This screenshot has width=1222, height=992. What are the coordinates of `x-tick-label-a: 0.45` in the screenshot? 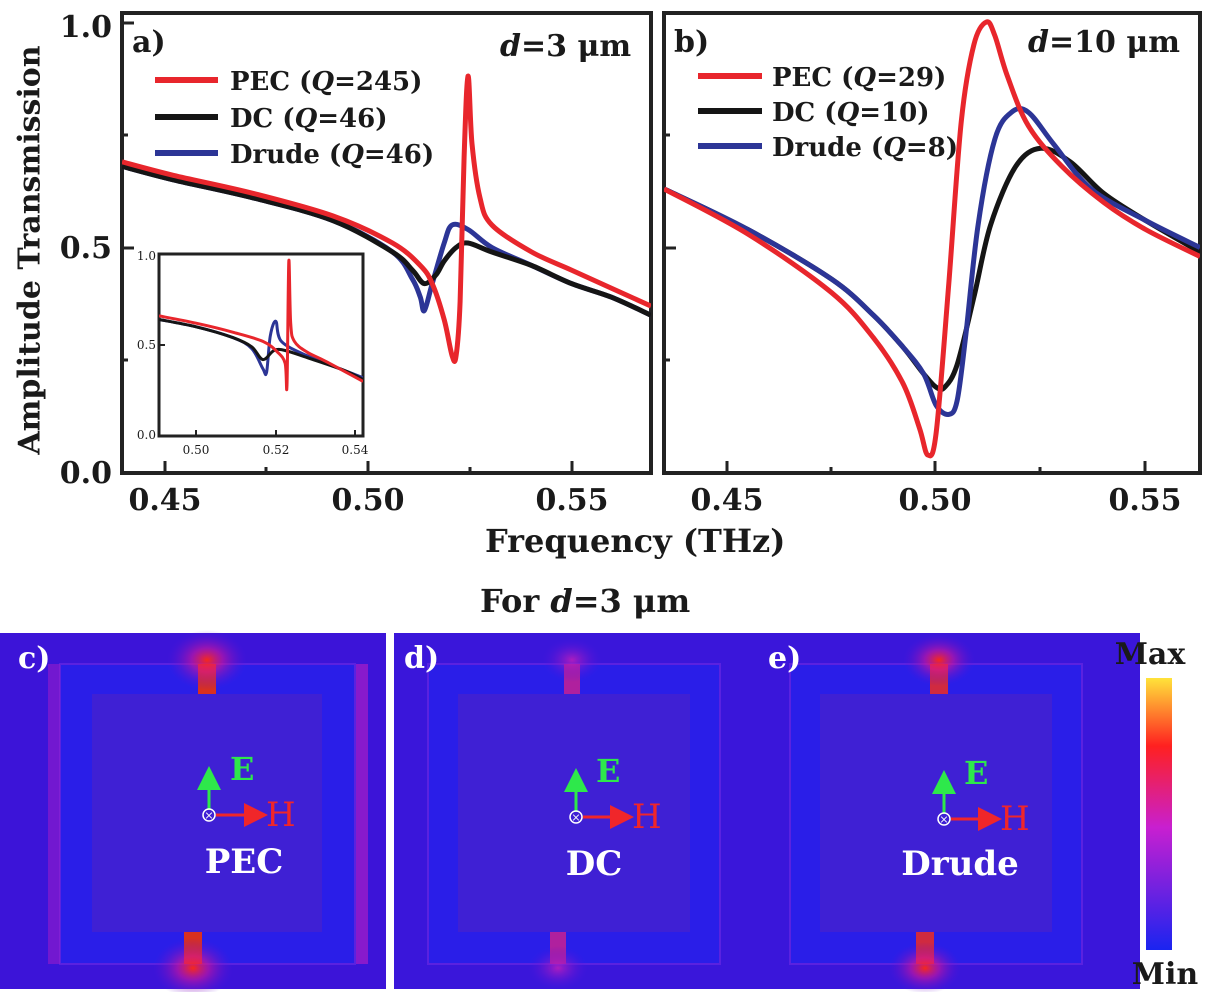 It's located at (164, 500).